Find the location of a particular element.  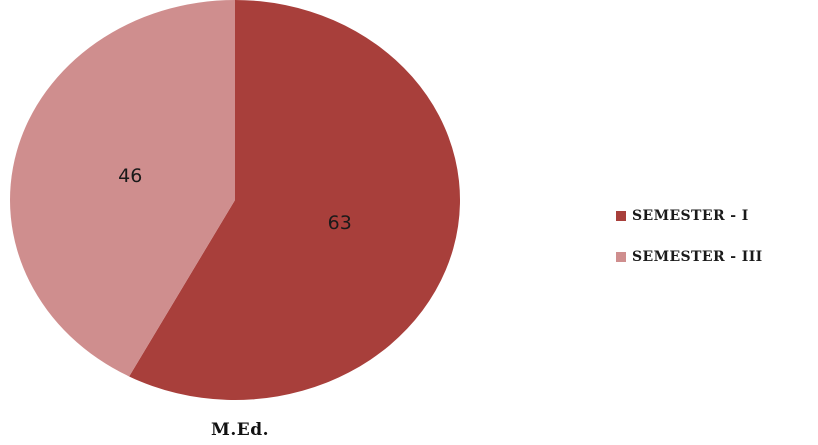

legend-label-semester-iii: SEMESTER - III is located at coordinates (697, 257).